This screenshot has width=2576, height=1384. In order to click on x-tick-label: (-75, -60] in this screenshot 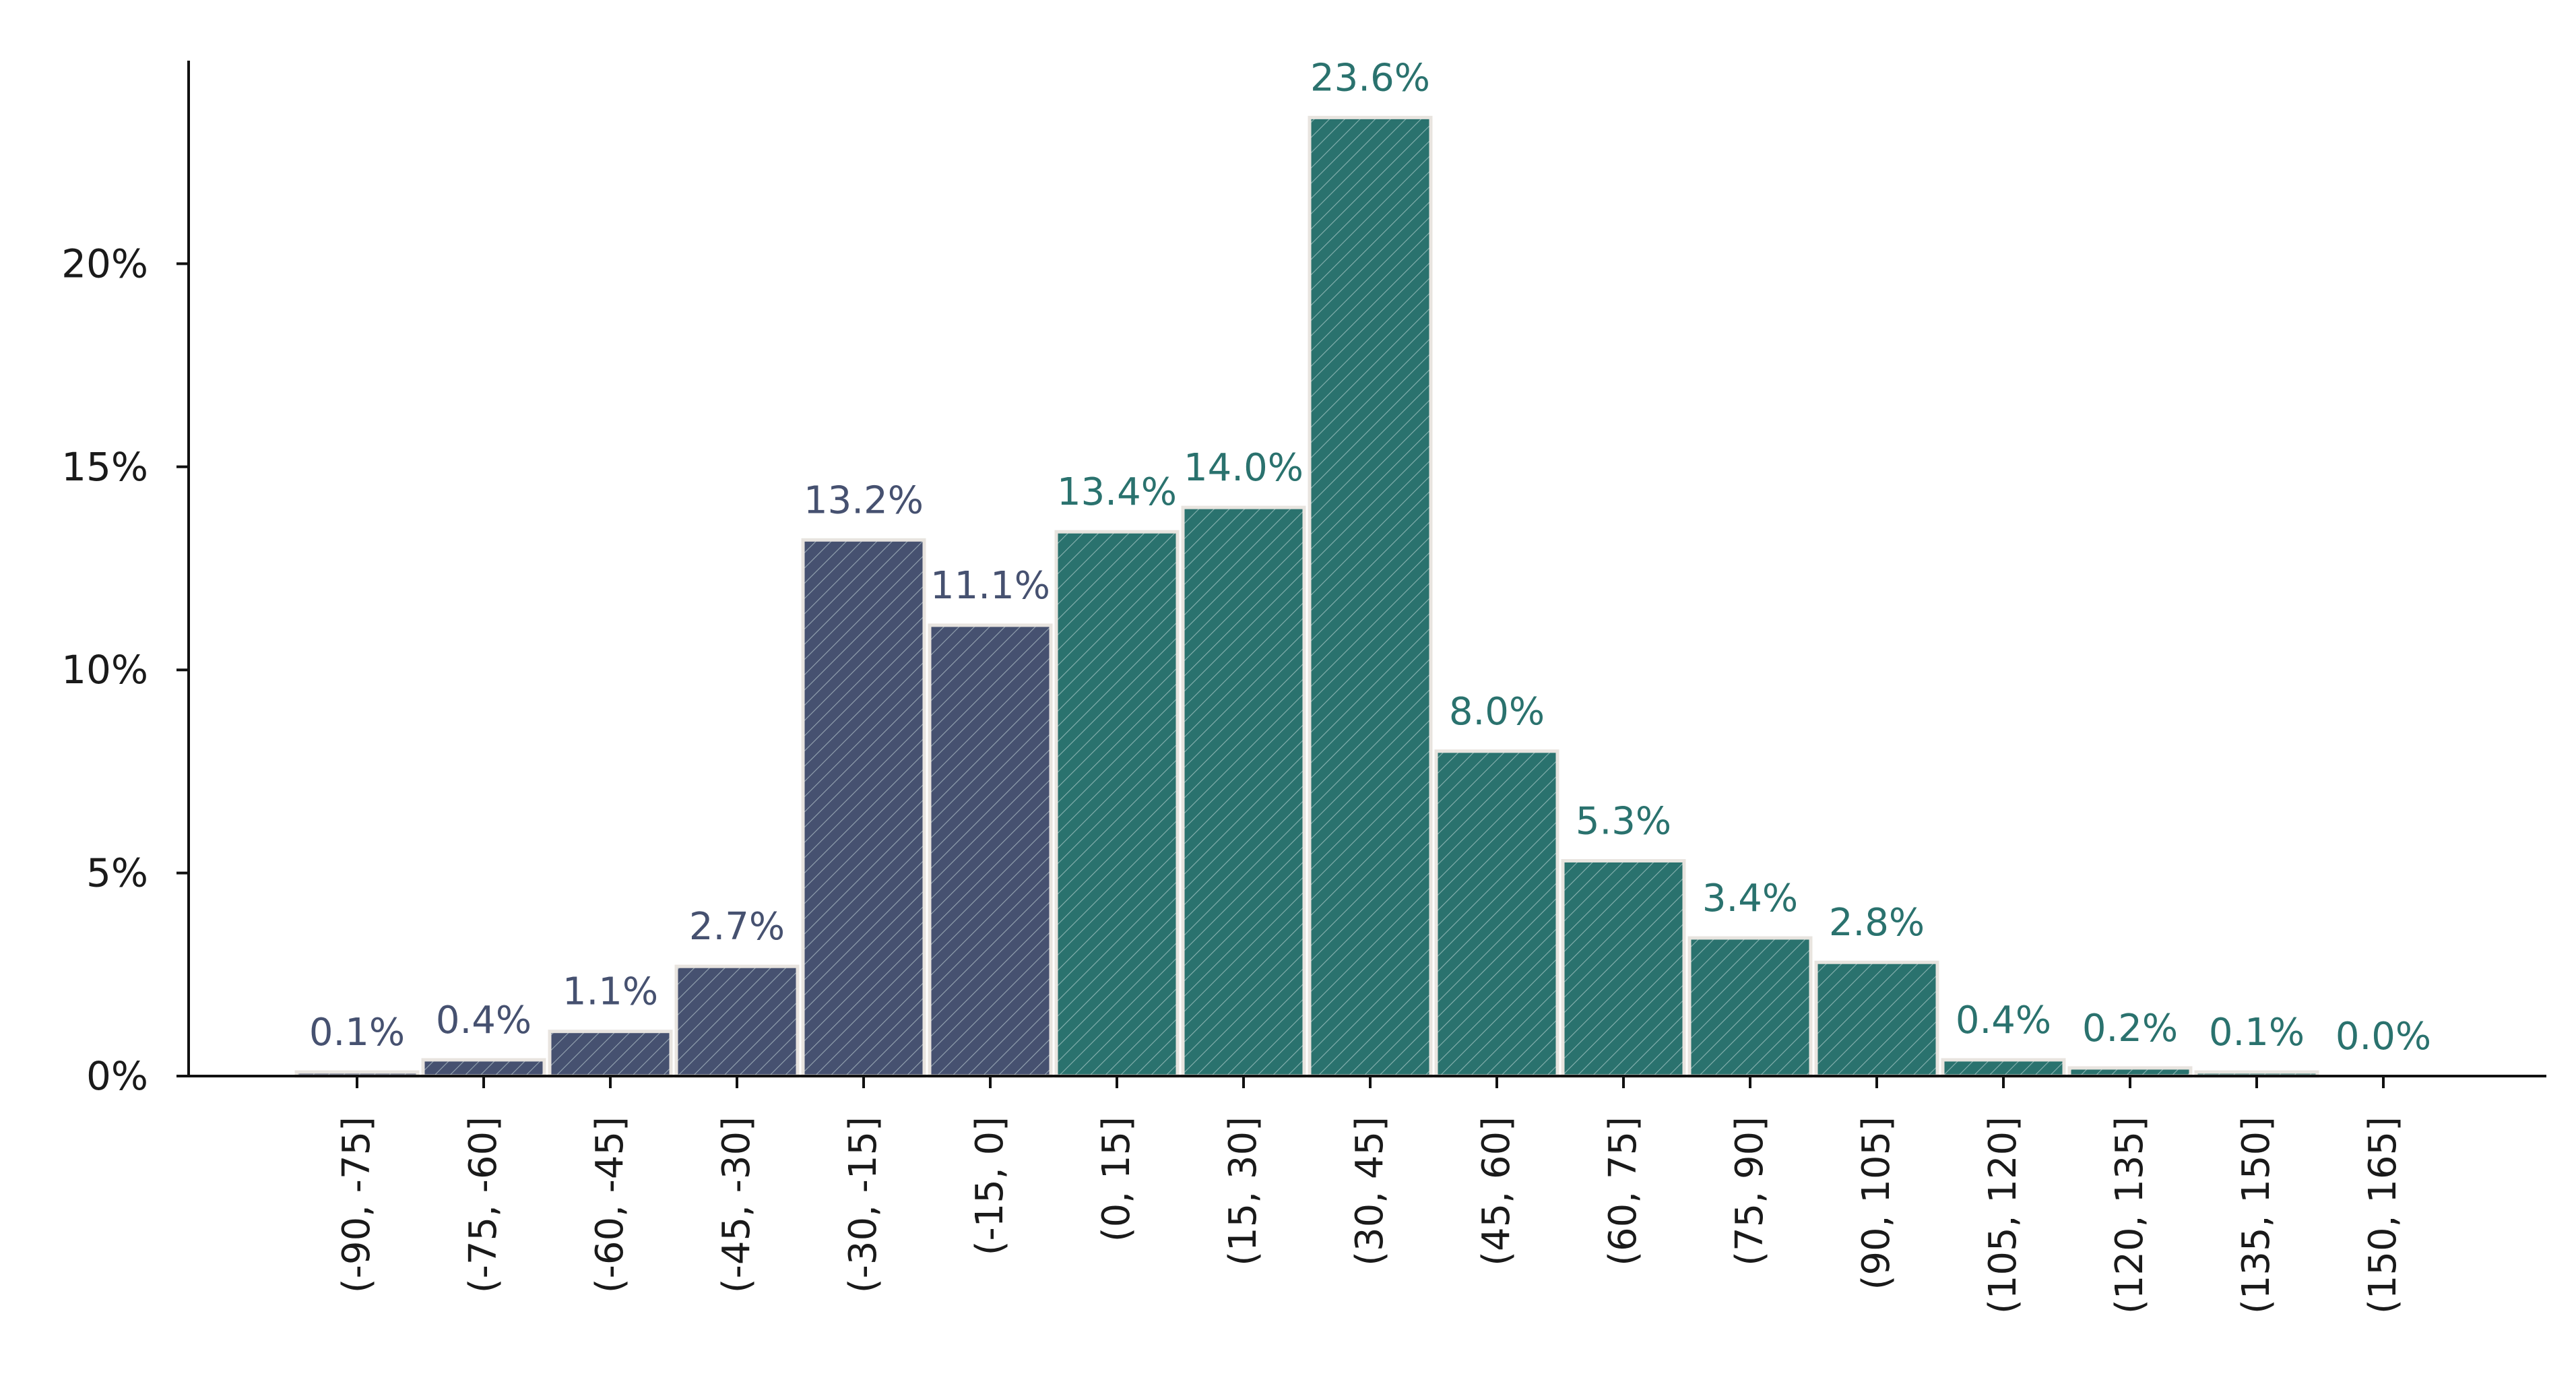, I will do `click(483, 1204)`.